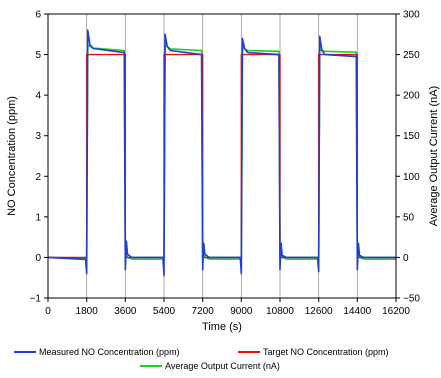 The height and width of the screenshot is (378, 441). Describe the element at coordinates (125, 311) in the screenshot. I see `x-tick-label: 3600` at that location.